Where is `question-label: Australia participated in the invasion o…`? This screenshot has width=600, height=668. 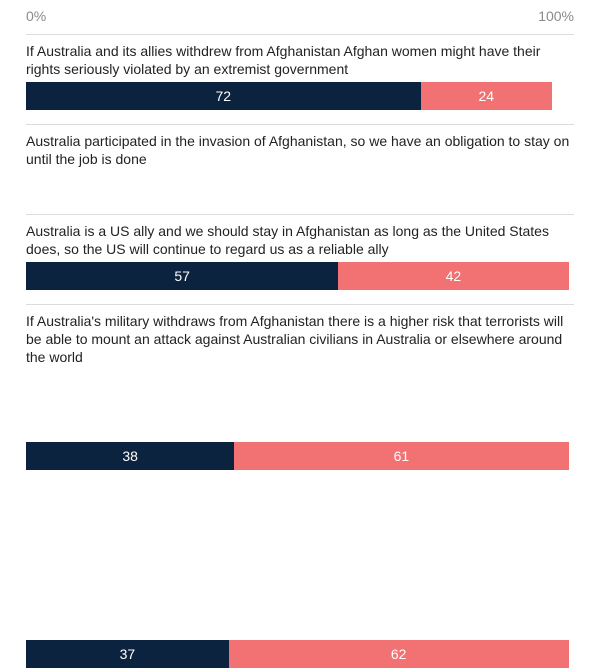 question-label: Australia participated in the invasion o… is located at coordinates (298, 150).